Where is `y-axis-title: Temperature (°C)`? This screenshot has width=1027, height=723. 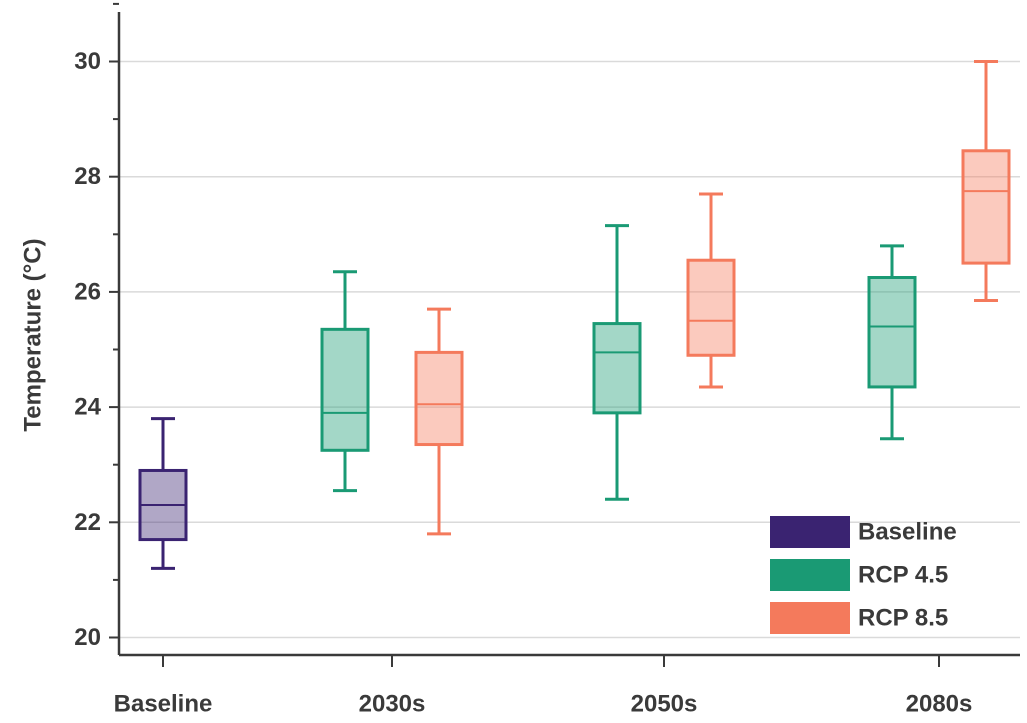 y-axis-title: Temperature (°C) is located at coordinates (32, 334).